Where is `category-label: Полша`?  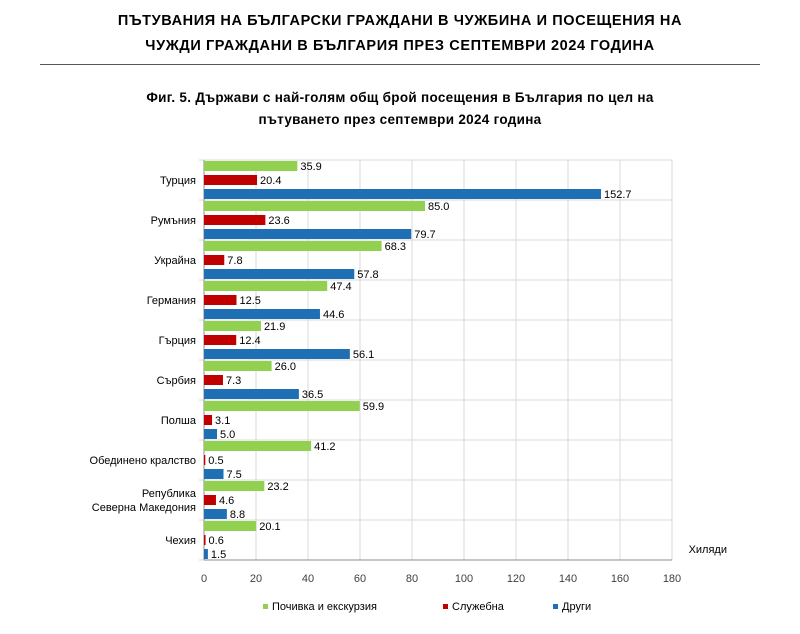 category-label: Полша is located at coordinates (179, 421).